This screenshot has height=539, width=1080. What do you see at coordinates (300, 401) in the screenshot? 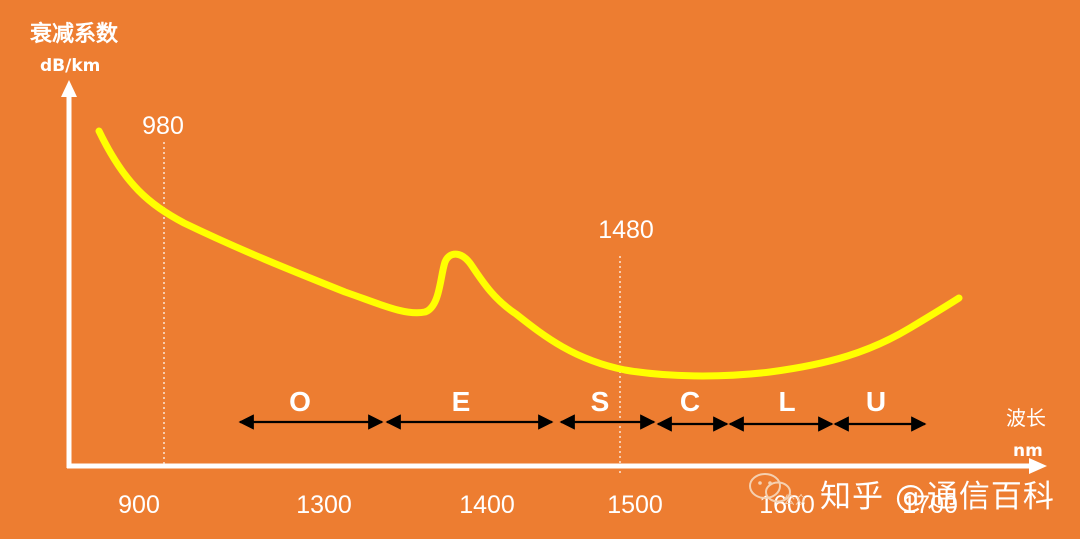
I see `band-o-label: O` at bounding box center [300, 401].